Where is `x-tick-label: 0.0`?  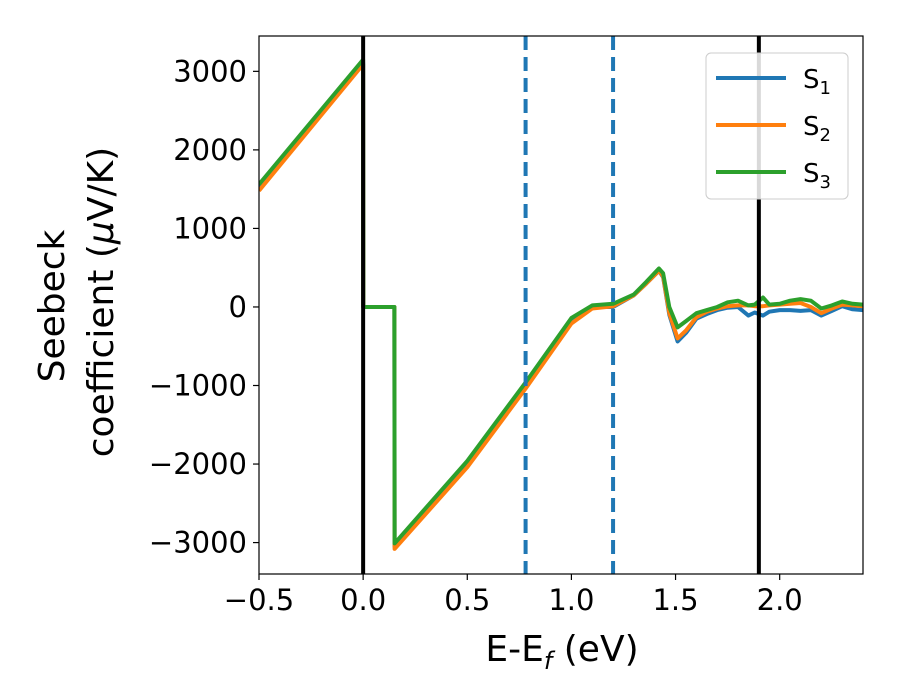
x-tick-label: 0.0 is located at coordinates (363, 600).